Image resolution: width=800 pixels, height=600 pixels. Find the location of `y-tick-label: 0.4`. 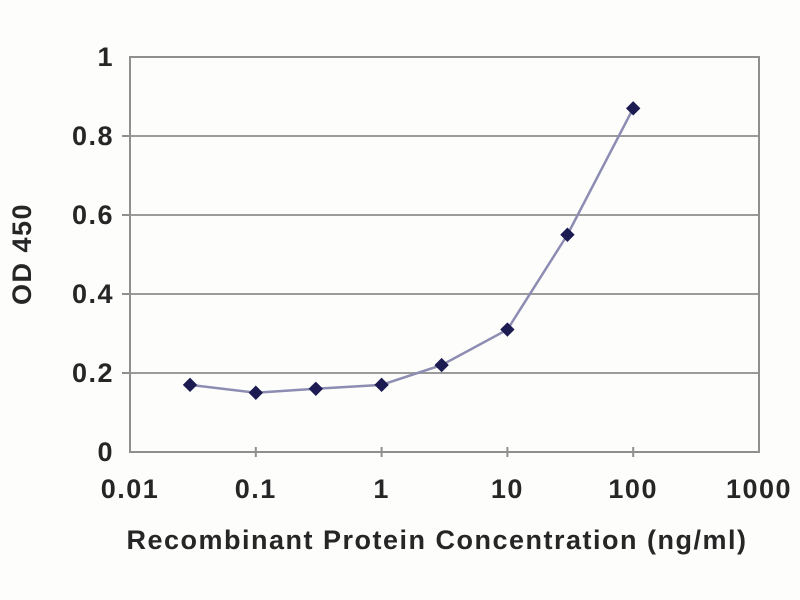

y-tick-label: 0.4 is located at coordinates (93, 294).